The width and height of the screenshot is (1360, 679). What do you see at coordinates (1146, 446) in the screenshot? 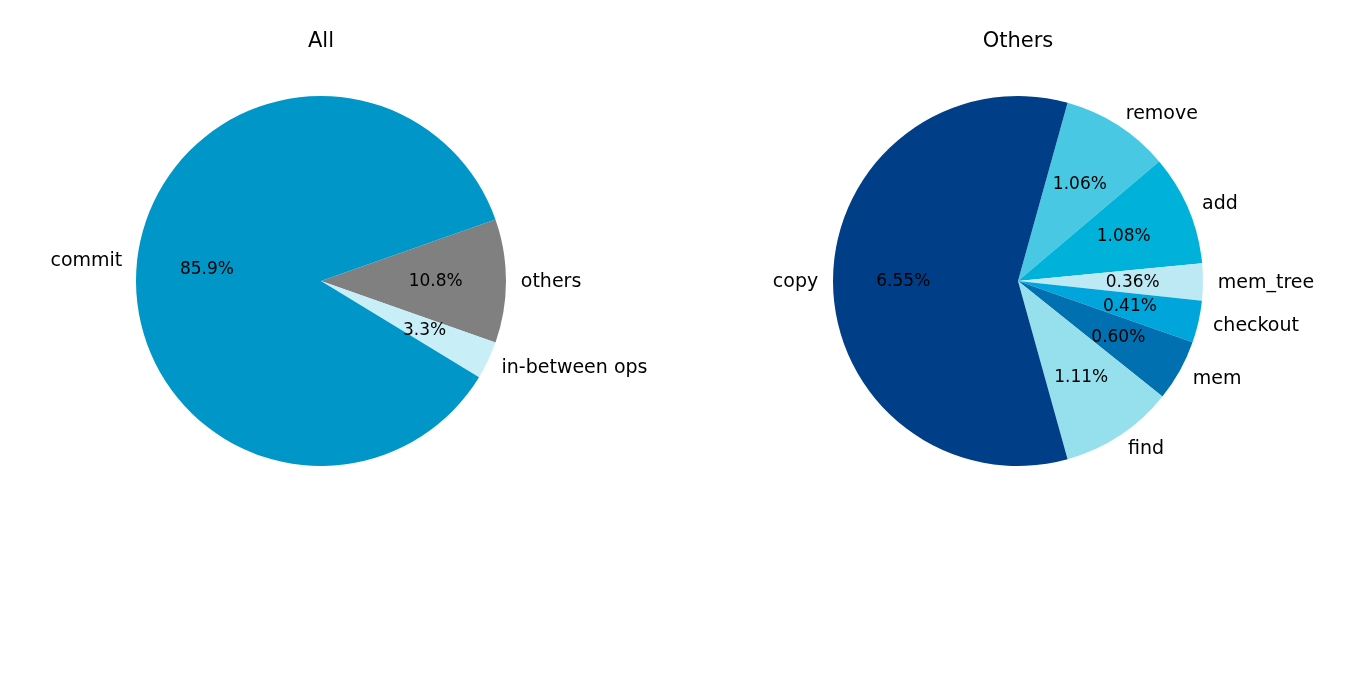
I see `slice-label: find` at bounding box center [1146, 446].